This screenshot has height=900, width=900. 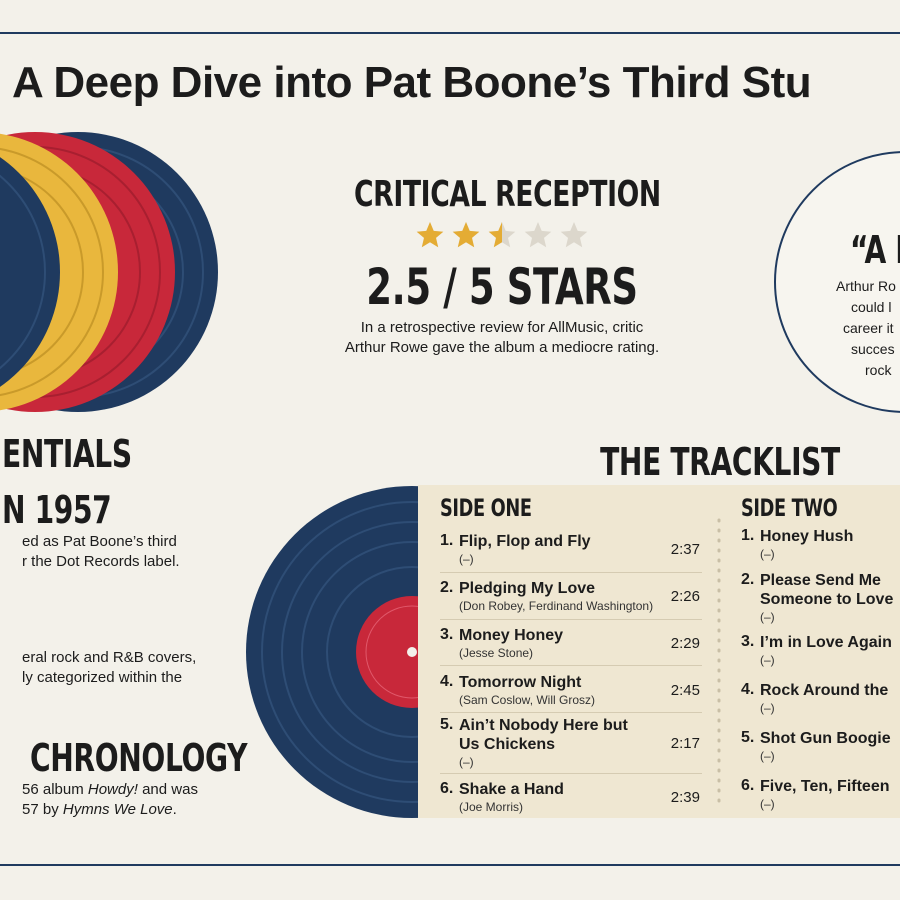 What do you see at coordinates (67, 454) in the screenshot?
I see `essentials-heading: ENTIALS` at bounding box center [67, 454].